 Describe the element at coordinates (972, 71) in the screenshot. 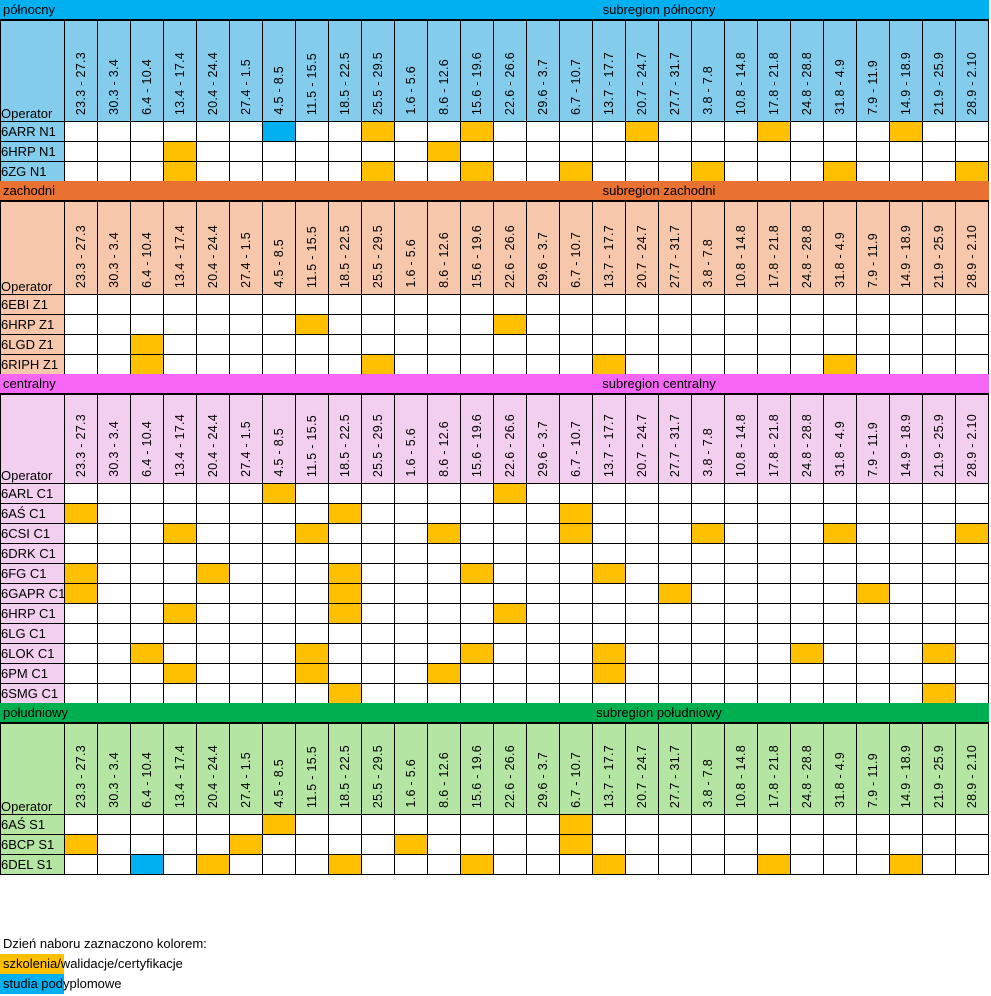

I see `date-column-header: 28.9 - 2.10` at that location.